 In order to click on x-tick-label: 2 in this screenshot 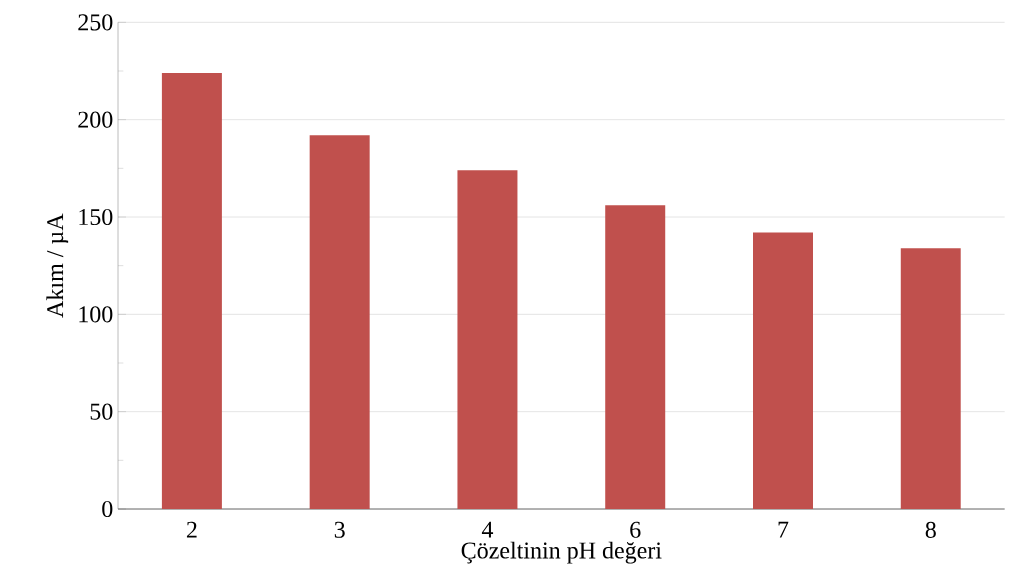, I will do `click(191, 529)`.